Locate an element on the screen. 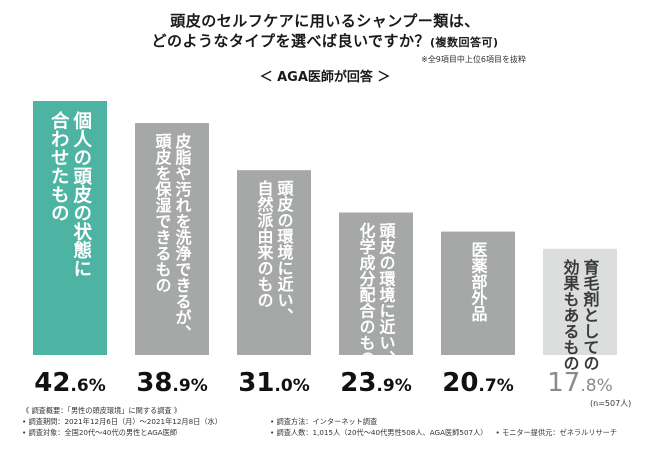 The height and width of the screenshot is (450, 650). survey-count: • 調査人数：1,015人（20代〜40代男性508人、AGA医師507人） is located at coordinates (379, 432).